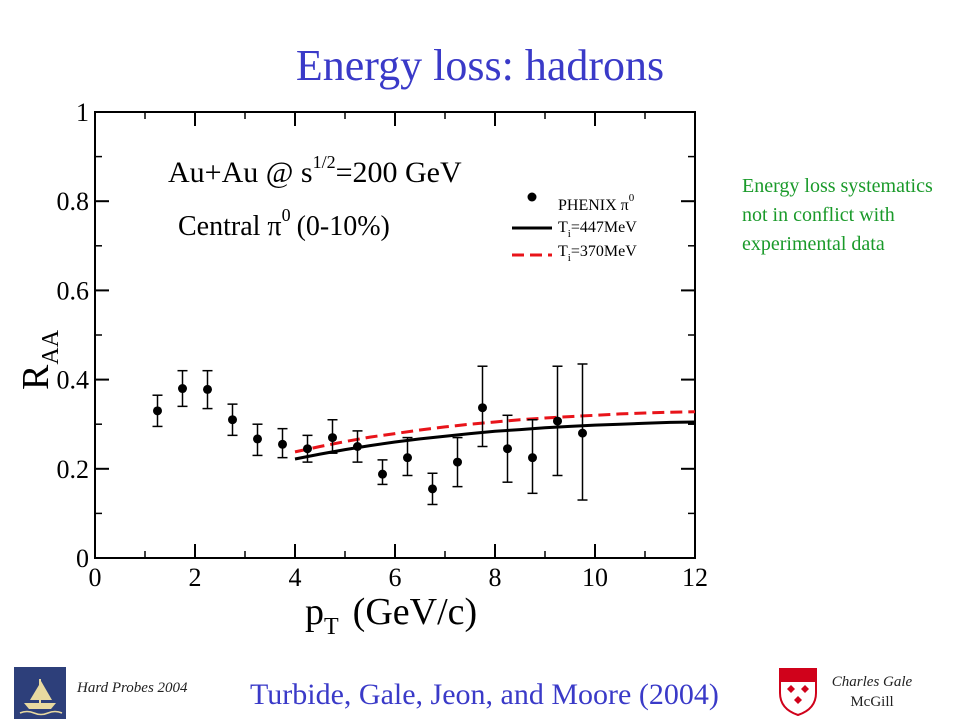 The width and height of the screenshot is (960, 720). I want to click on author-name: Charles Gale, so click(872, 682).